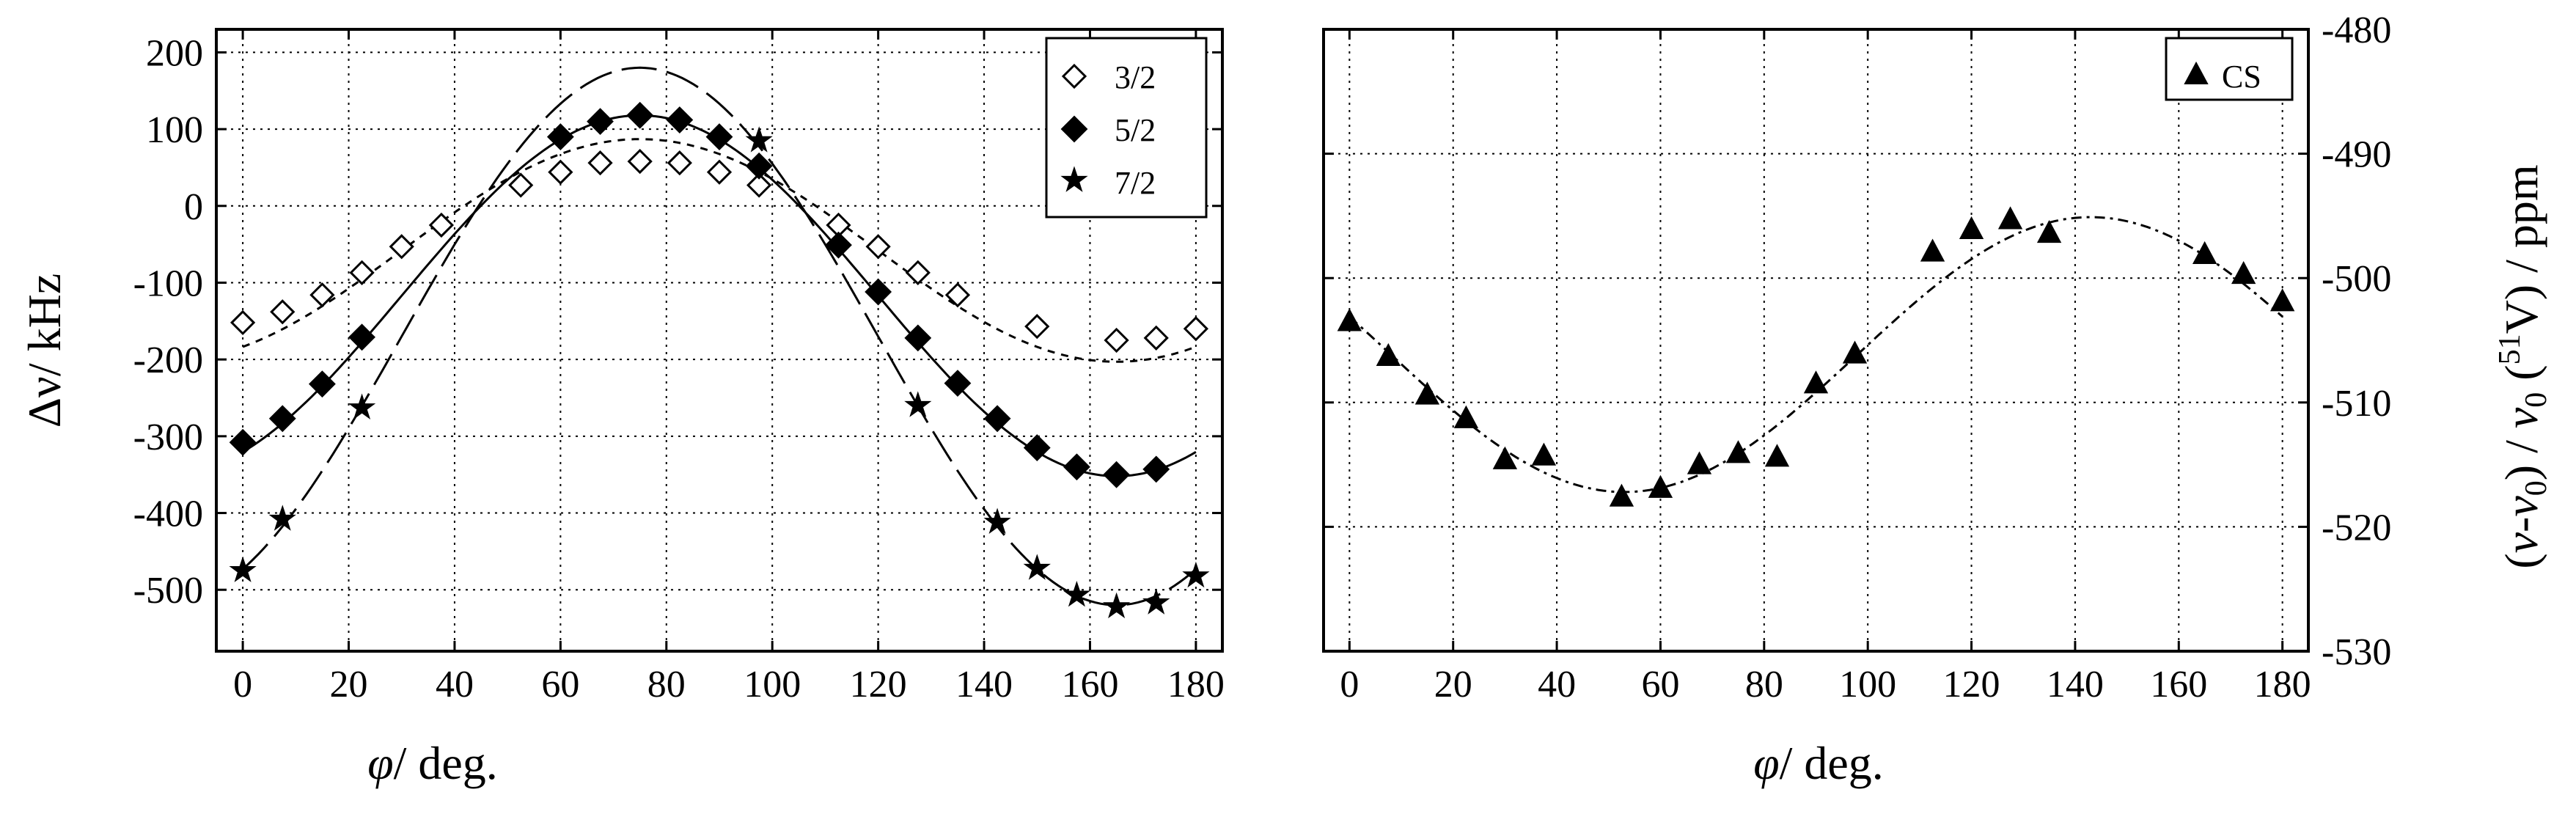 Image resolution: width=2576 pixels, height=825 pixels. I want to click on right-x-axis-symbol: φ, so click(1766, 763).